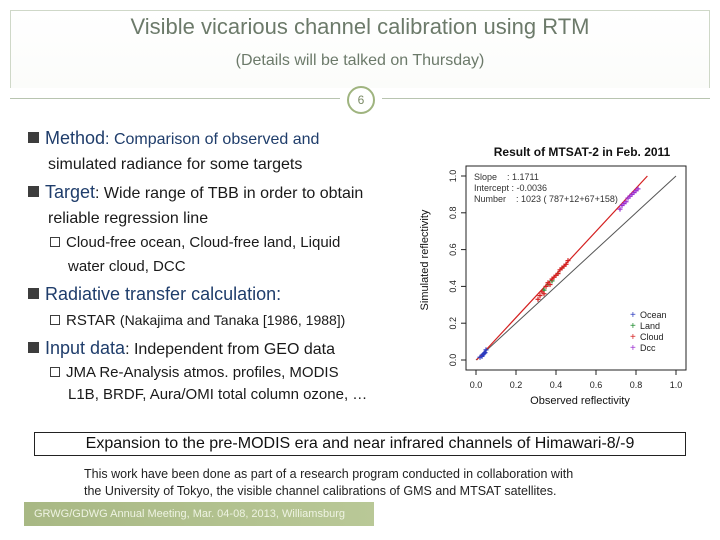 The height and width of the screenshot is (540, 720). What do you see at coordinates (596, 385) in the screenshot?
I see `x-tick-label: 0.6` at bounding box center [596, 385].